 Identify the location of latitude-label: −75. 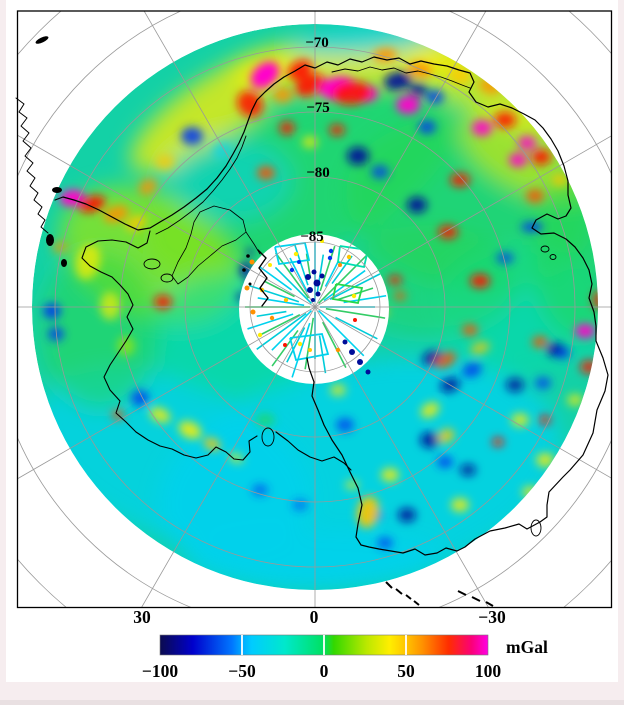
(318, 108).